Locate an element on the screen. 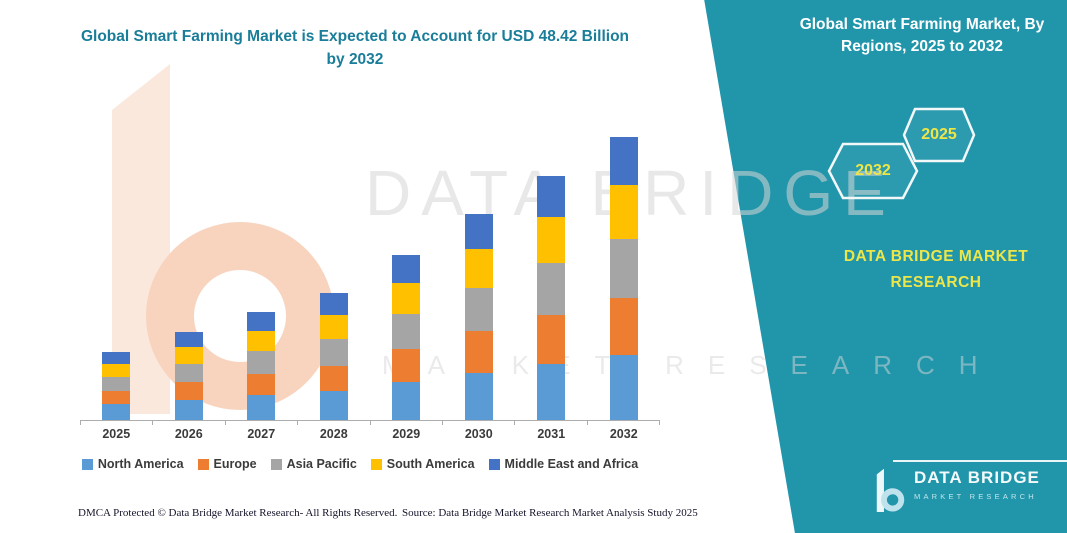 This screenshot has height=533, width=1067. hexagon-2032: 2032 is located at coordinates (873, 171).